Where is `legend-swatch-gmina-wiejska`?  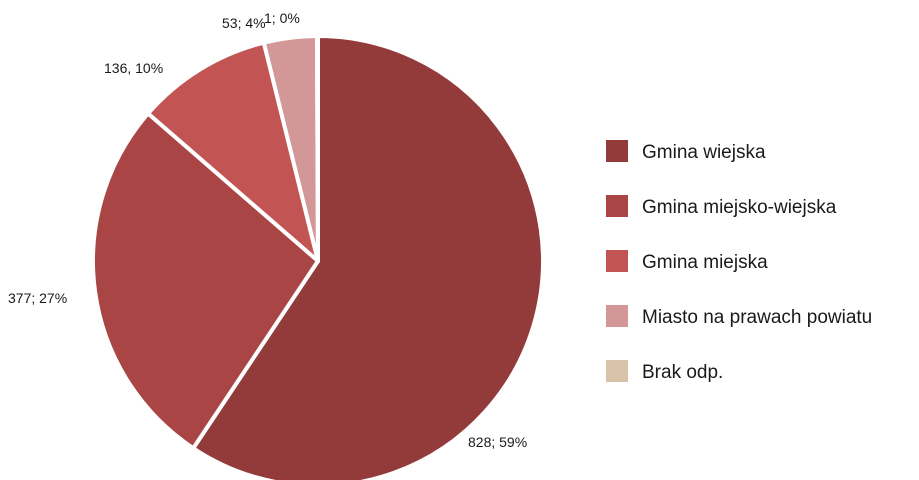
legend-swatch-gmina-wiejska is located at coordinates (617, 151).